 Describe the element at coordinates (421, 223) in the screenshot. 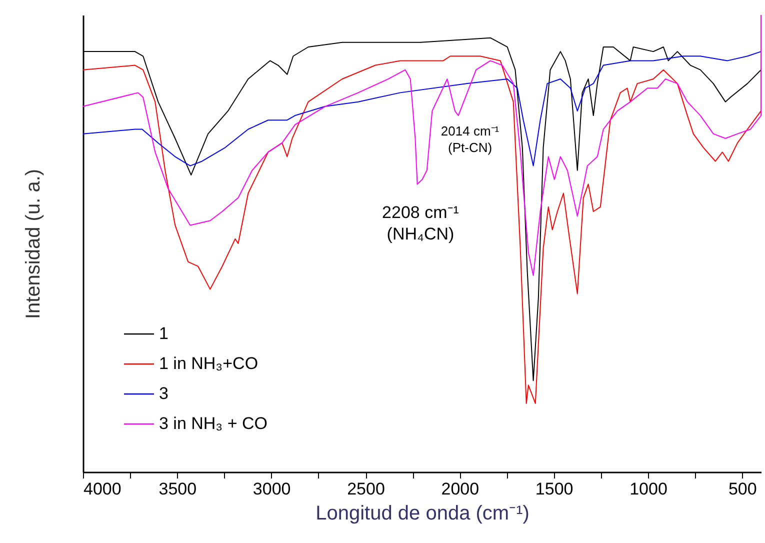

I see `annotation: 2208 cm⁻¹ (NH₄CN)` at that location.